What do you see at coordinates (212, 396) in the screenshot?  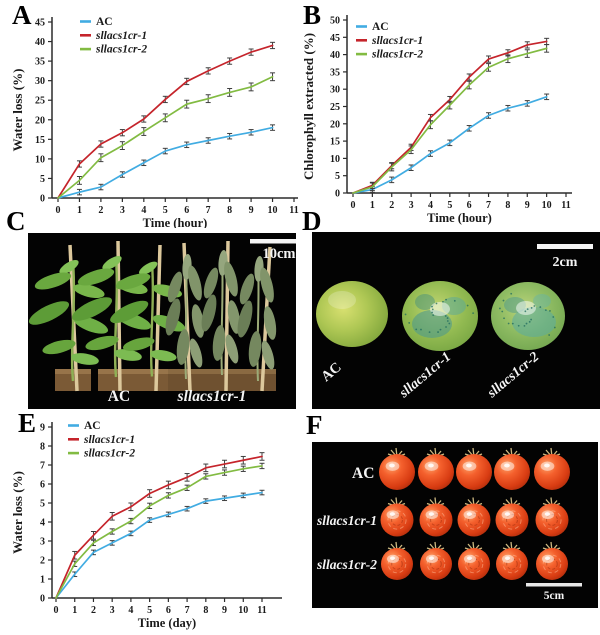 I see `group-label-sllacs1cr-1: sllacs1cr-1` at bounding box center [212, 396].